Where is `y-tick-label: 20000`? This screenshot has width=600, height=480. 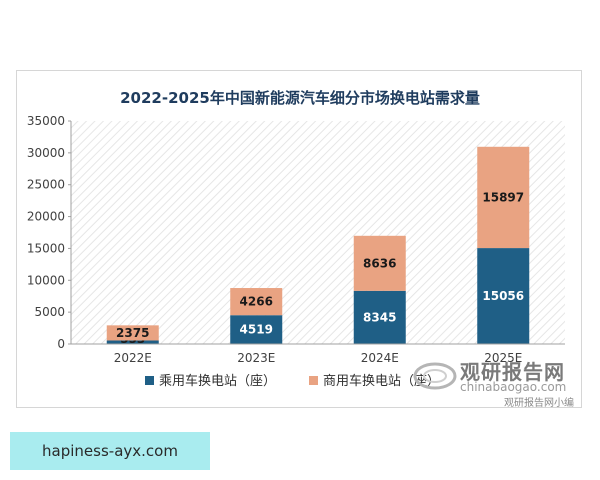 y-tick-label: 20000 is located at coordinates (46, 217).